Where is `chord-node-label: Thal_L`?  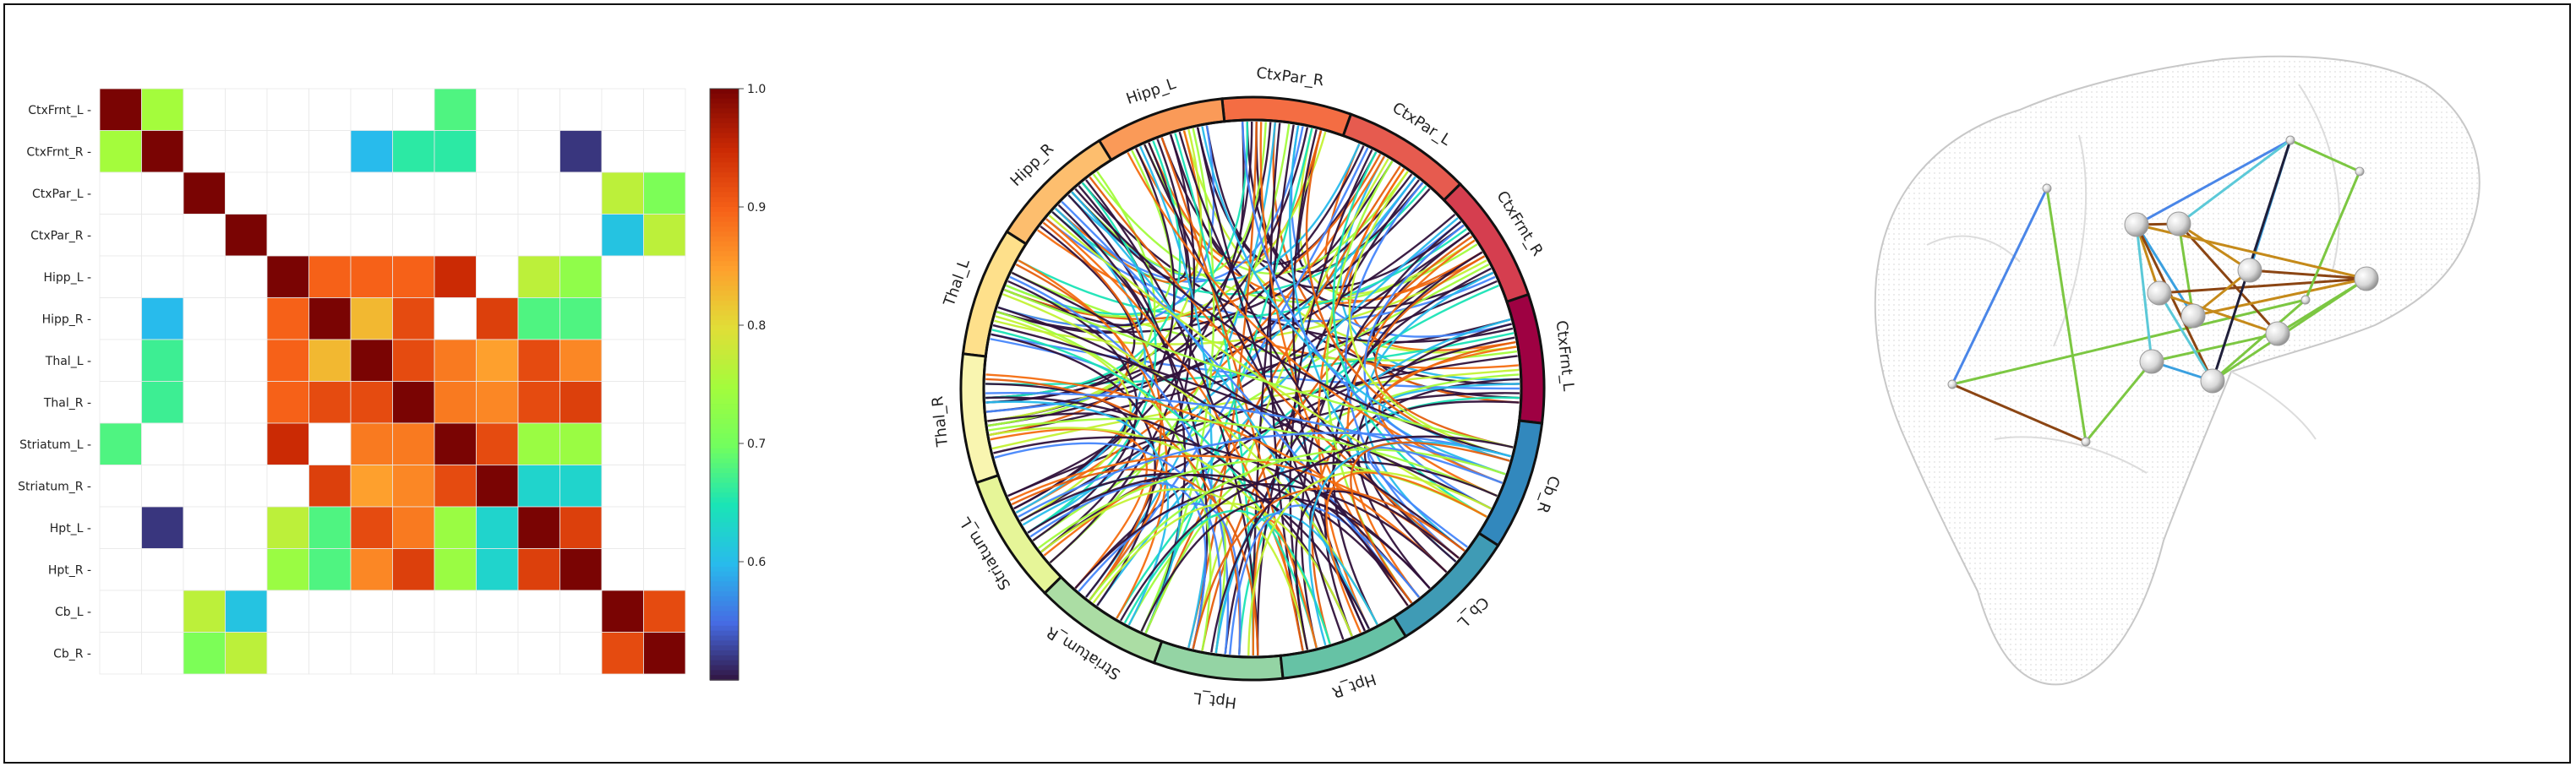
chord-node-label: Thal_L is located at coordinates (957, 283).